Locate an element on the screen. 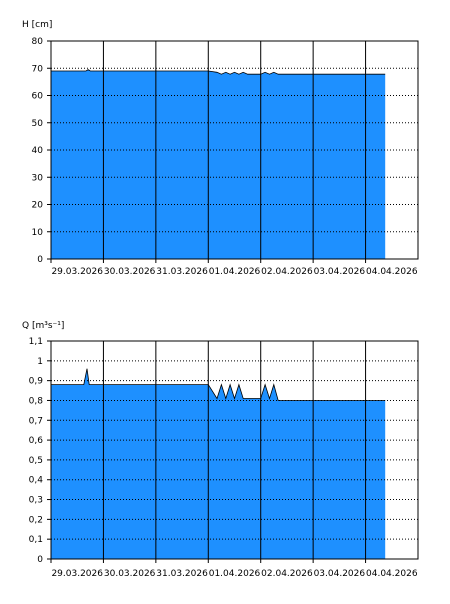  y-axis-label: Q [m³s⁻¹] is located at coordinates (43, 326).